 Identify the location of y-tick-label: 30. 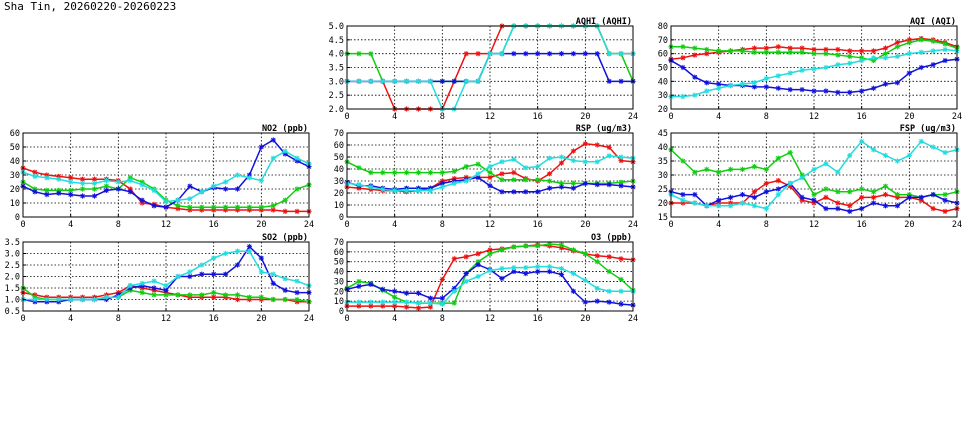
(663, 176).